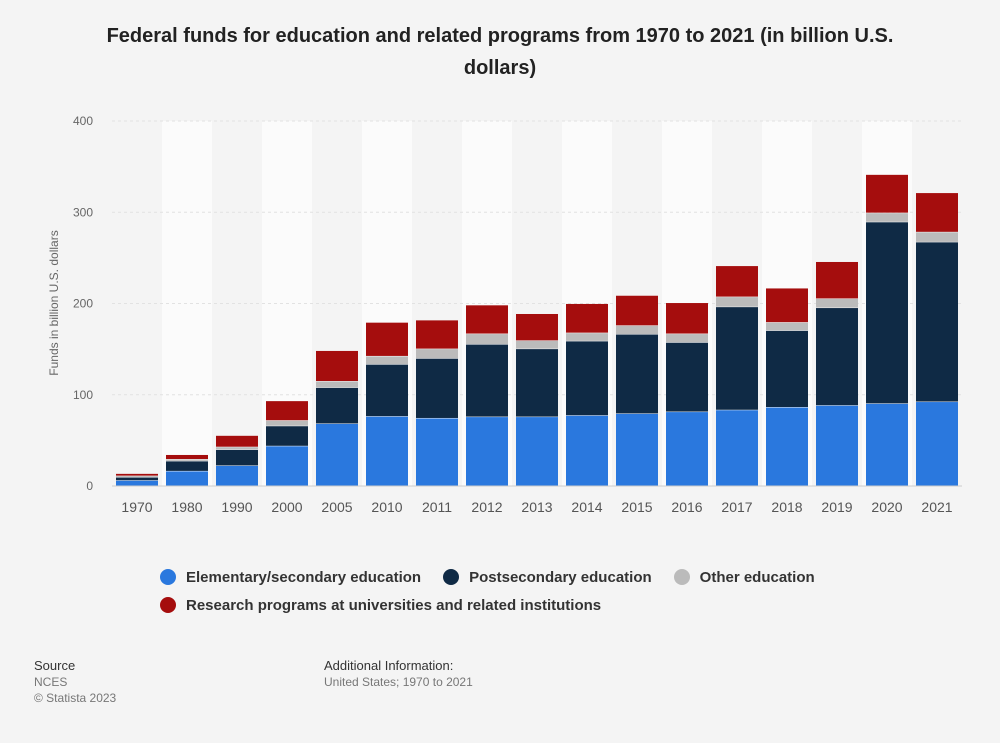 This screenshot has width=1000, height=743. Describe the element at coordinates (186, 507) in the screenshot. I see `x-tick-label: 1980` at that location.